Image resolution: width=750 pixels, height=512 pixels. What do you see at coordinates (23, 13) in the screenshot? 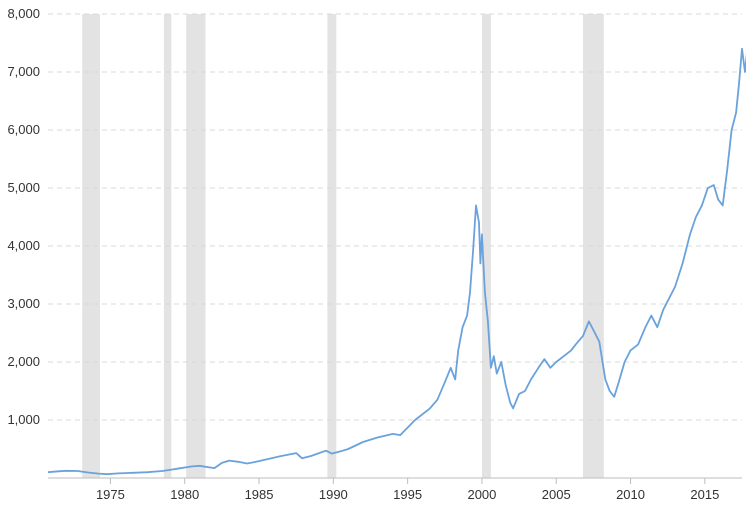
I see `y-tick-label: 8,000` at bounding box center [23, 13].